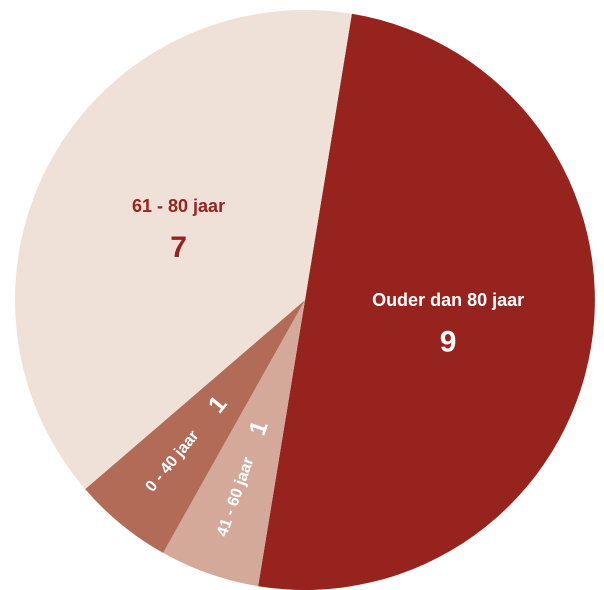 The width and height of the screenshot is (604, 590). Describe the element at coordinates (178, 206) in the screenshot. I see `slice-label: 61 - 80 jaar` at that location.